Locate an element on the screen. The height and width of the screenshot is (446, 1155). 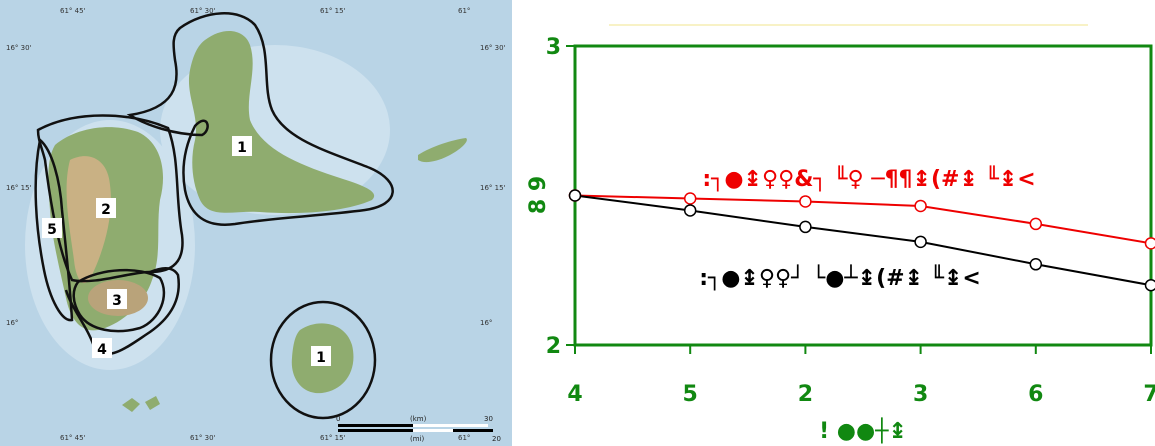
zone-label-4: 4 is located at coordinates (102, 350).